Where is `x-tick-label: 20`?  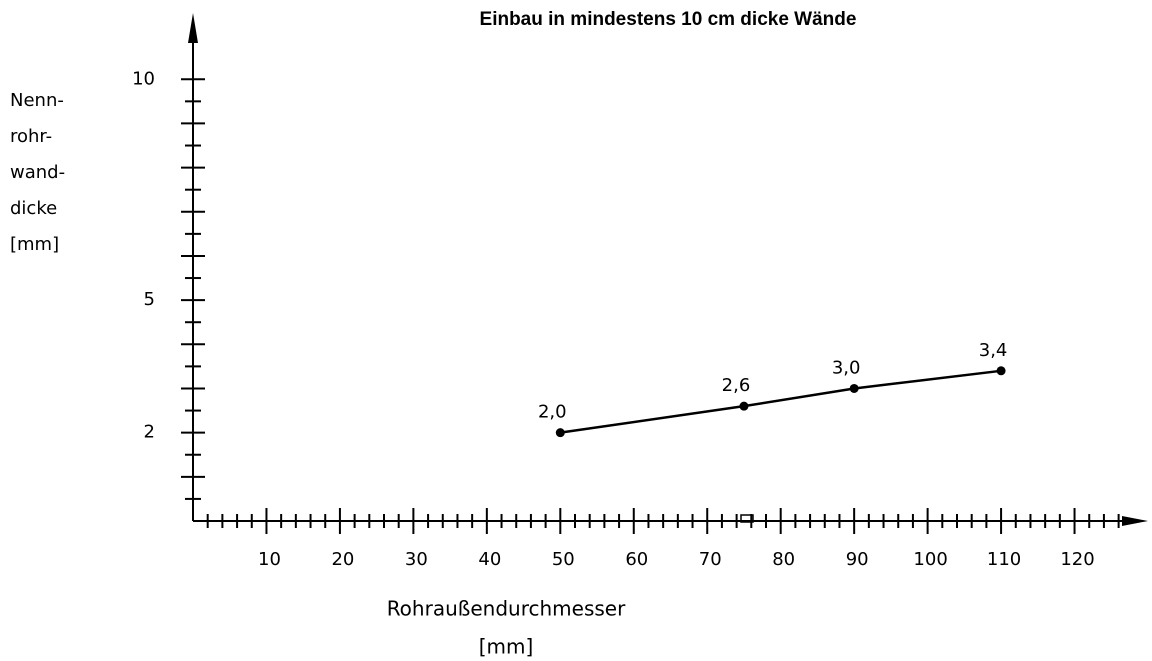
x-tick-label: 20 is located at coordinates (342, 559).